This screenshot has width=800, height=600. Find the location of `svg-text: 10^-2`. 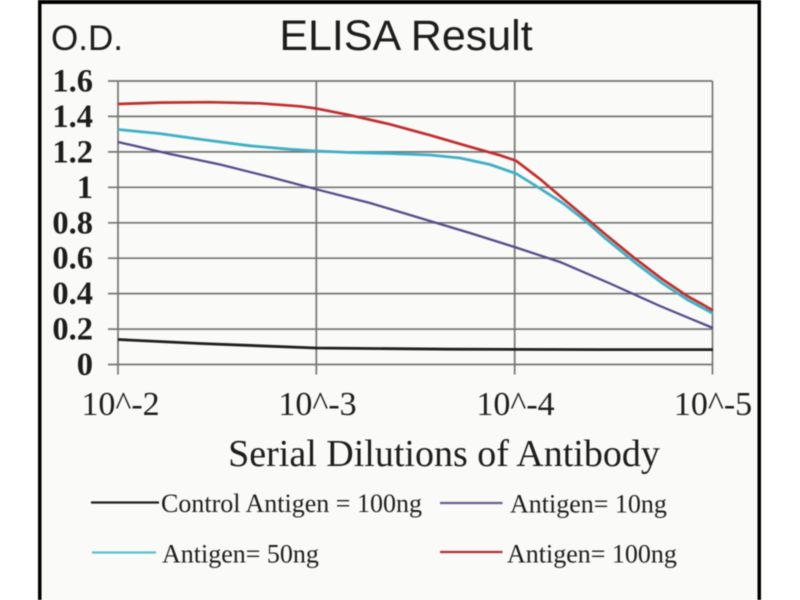

svg-text: 10^-2 is located at coordinates (120, 404).